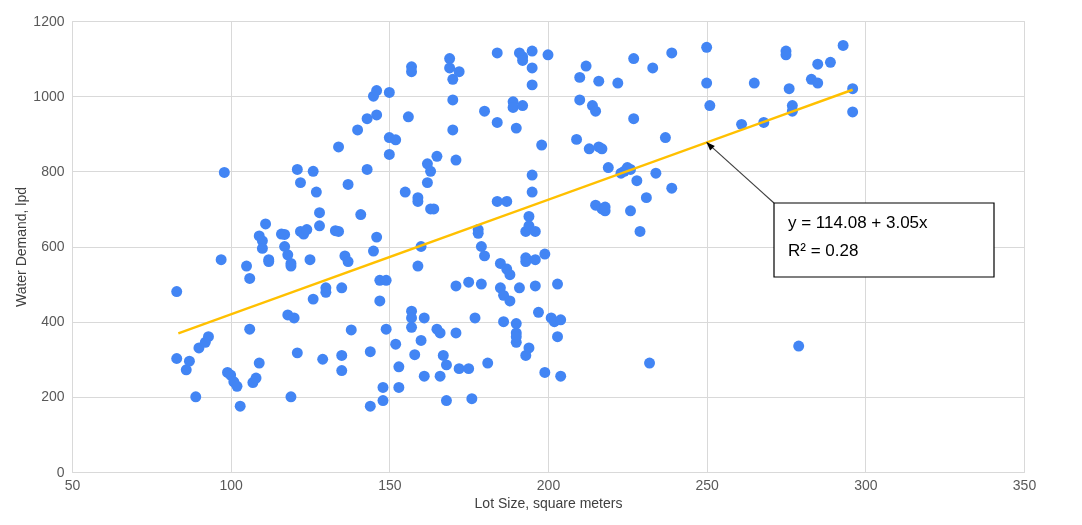 This screenshot has width=1082, height=525. Describe the element at coordinates (53, 321) in the screenshot. I see `y-tick-label: 400` at that location.